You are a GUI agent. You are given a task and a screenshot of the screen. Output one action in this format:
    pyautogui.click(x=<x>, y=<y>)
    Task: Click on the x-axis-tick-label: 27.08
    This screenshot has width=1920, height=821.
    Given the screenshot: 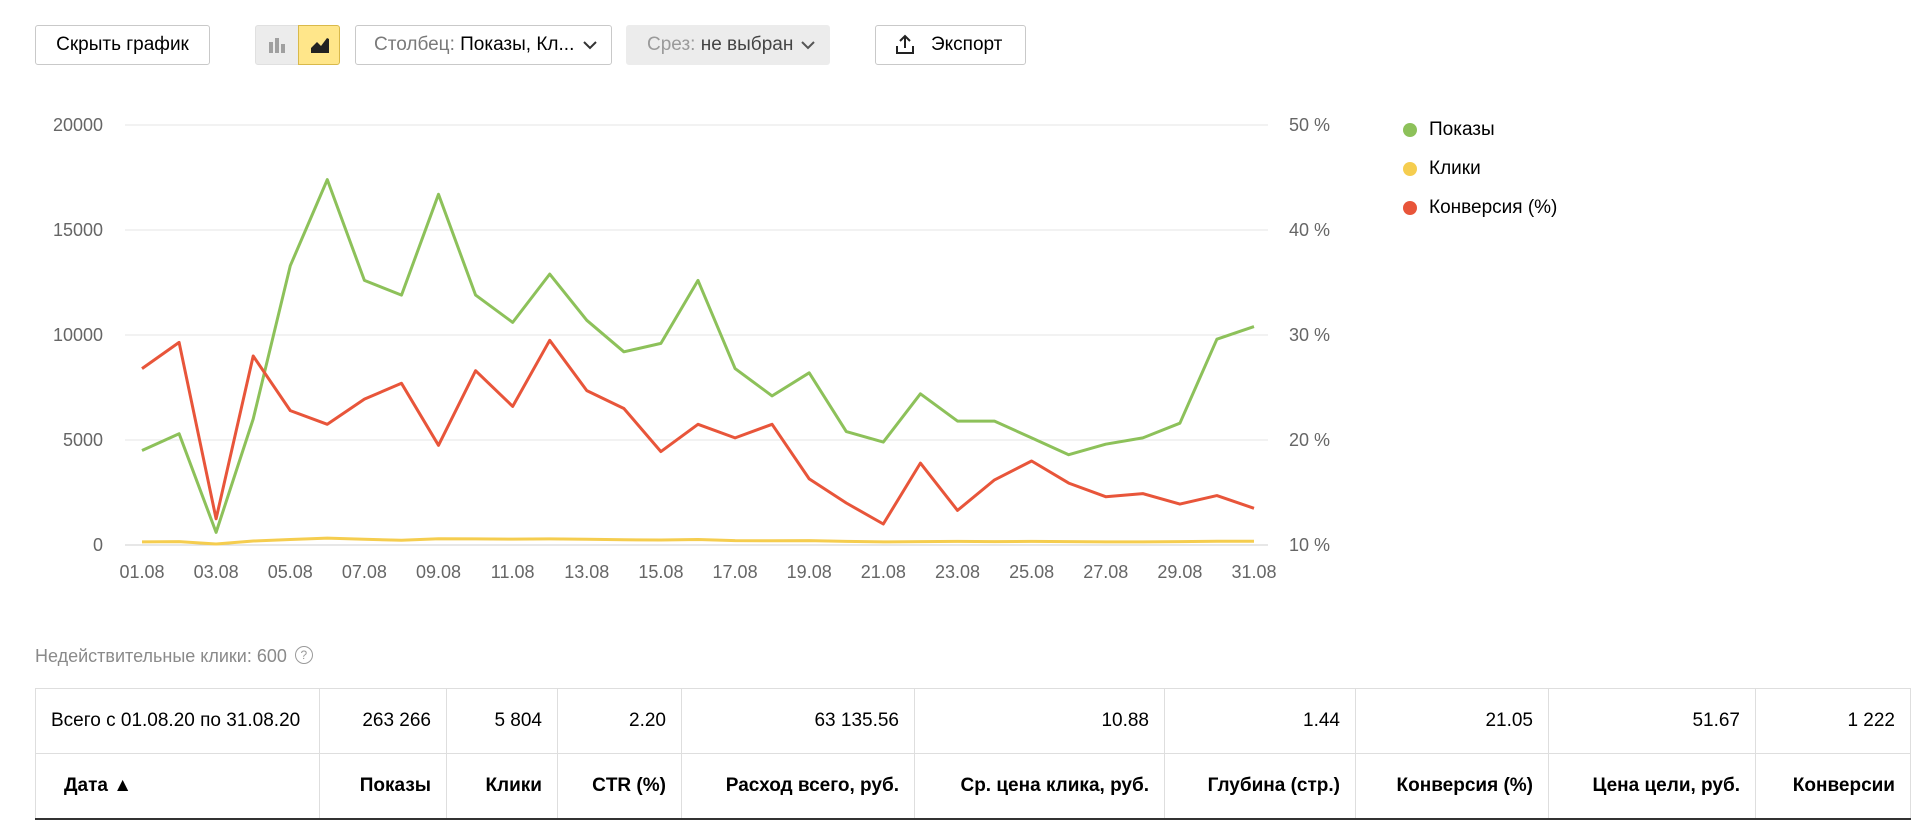 What is the action you would take?
    pyautogui.click(x=1105, y=572)
    